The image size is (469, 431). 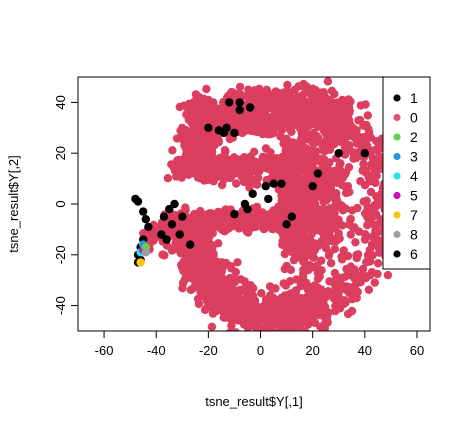 What do you see at coordinates (414, 196) in the screenshot?
I see `legend-label: 5` at bounding box center [414, 196].